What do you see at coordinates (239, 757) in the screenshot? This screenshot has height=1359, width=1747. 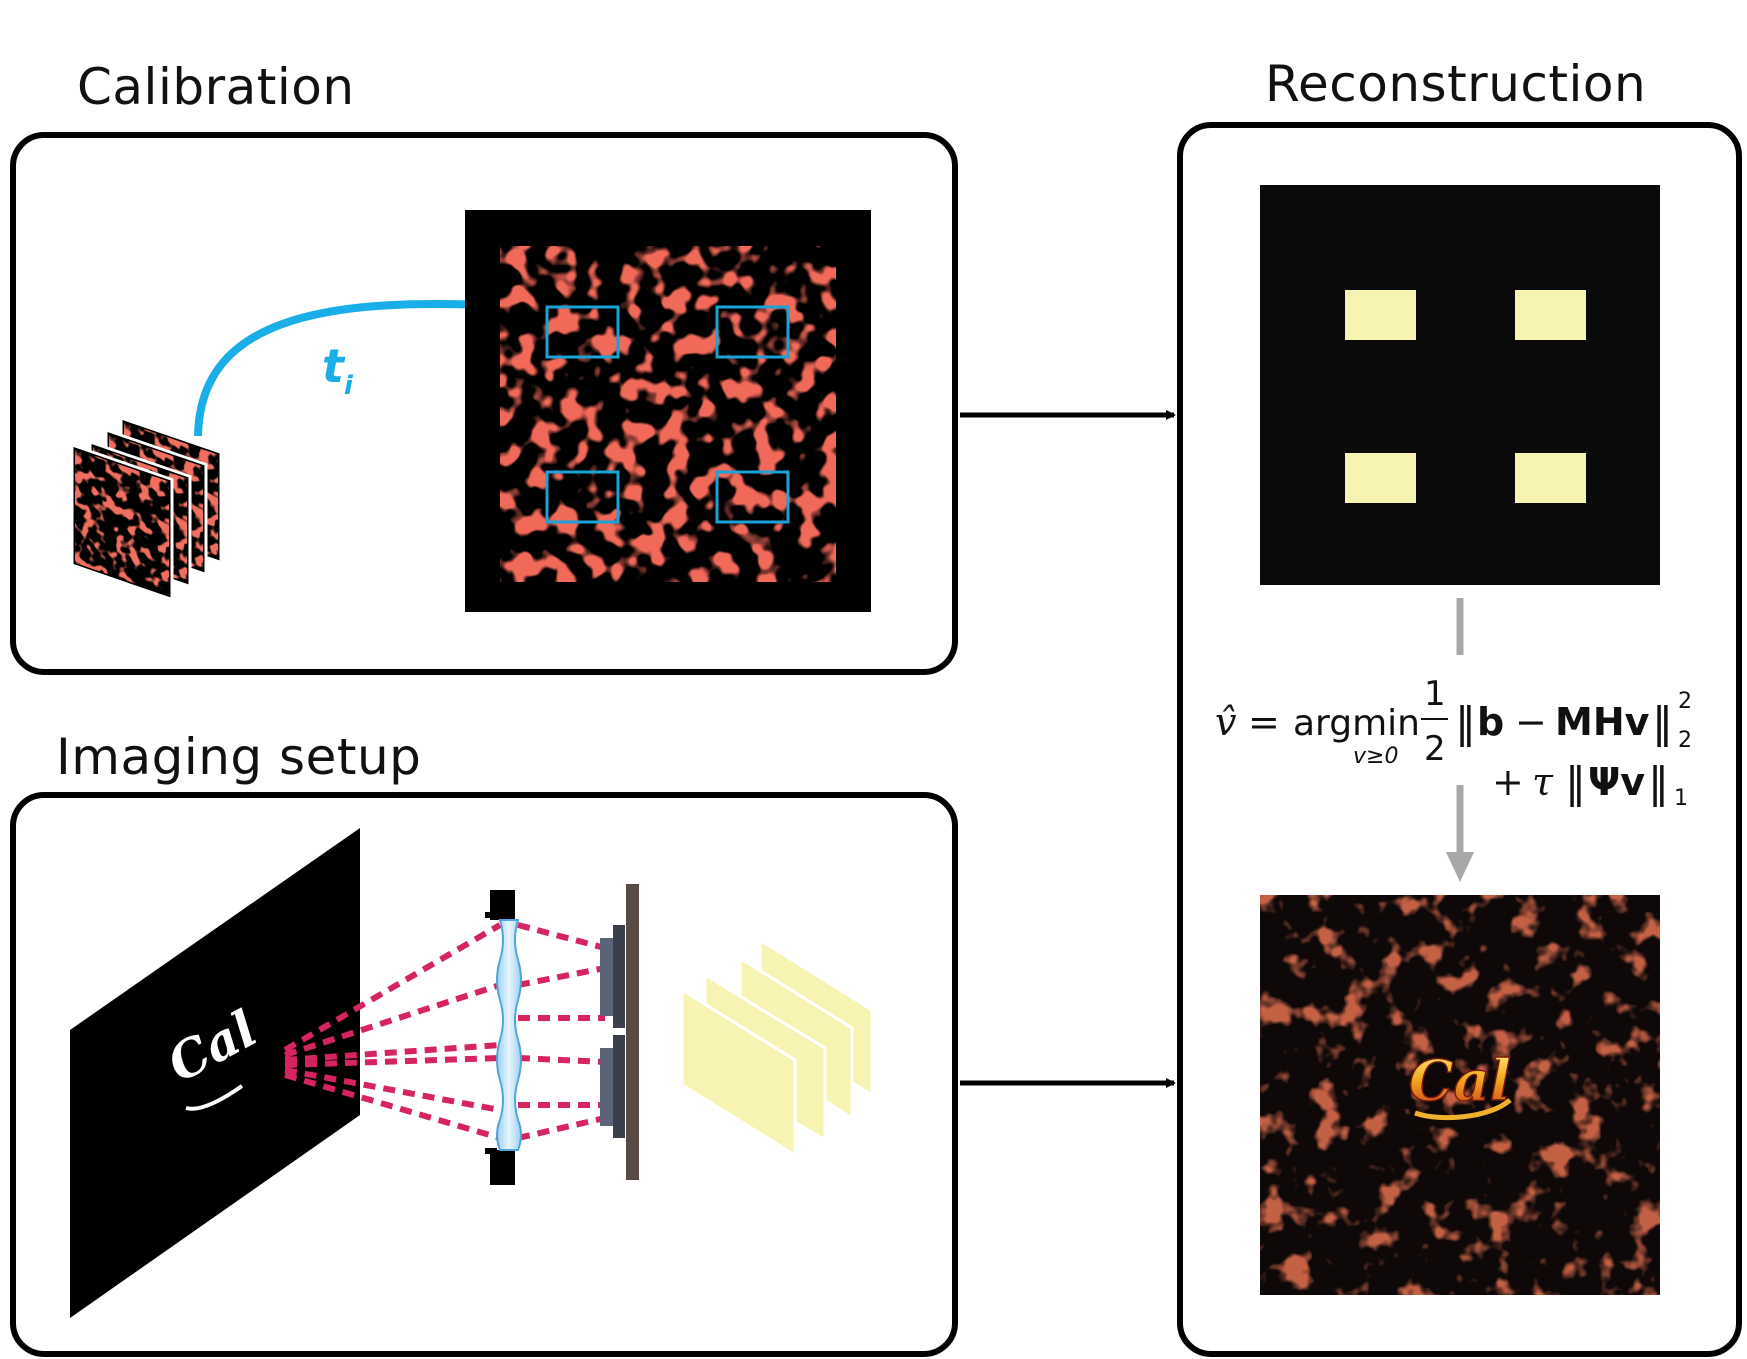 I see `imaging-setup-heading: Imaging setup` at bounding box center [239, 757].